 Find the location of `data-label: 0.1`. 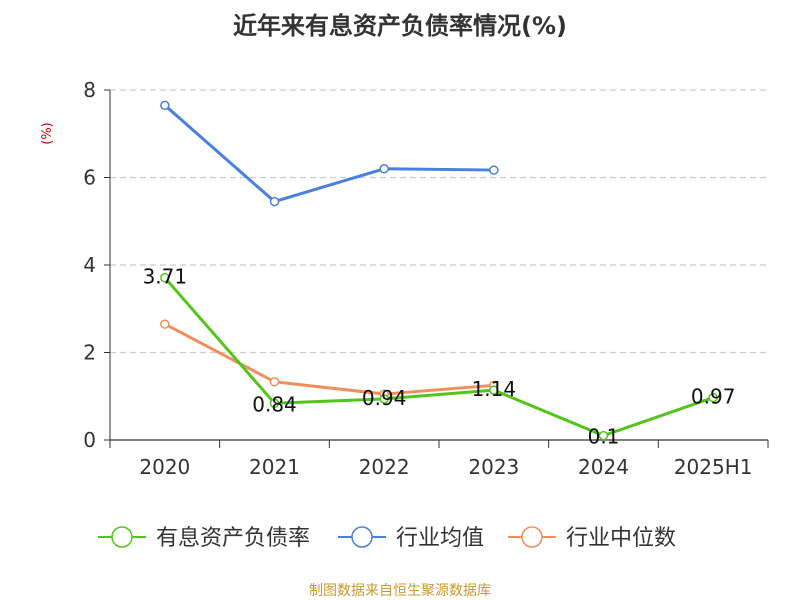

data-label: 0.1 is located at coordinates (604, 437).